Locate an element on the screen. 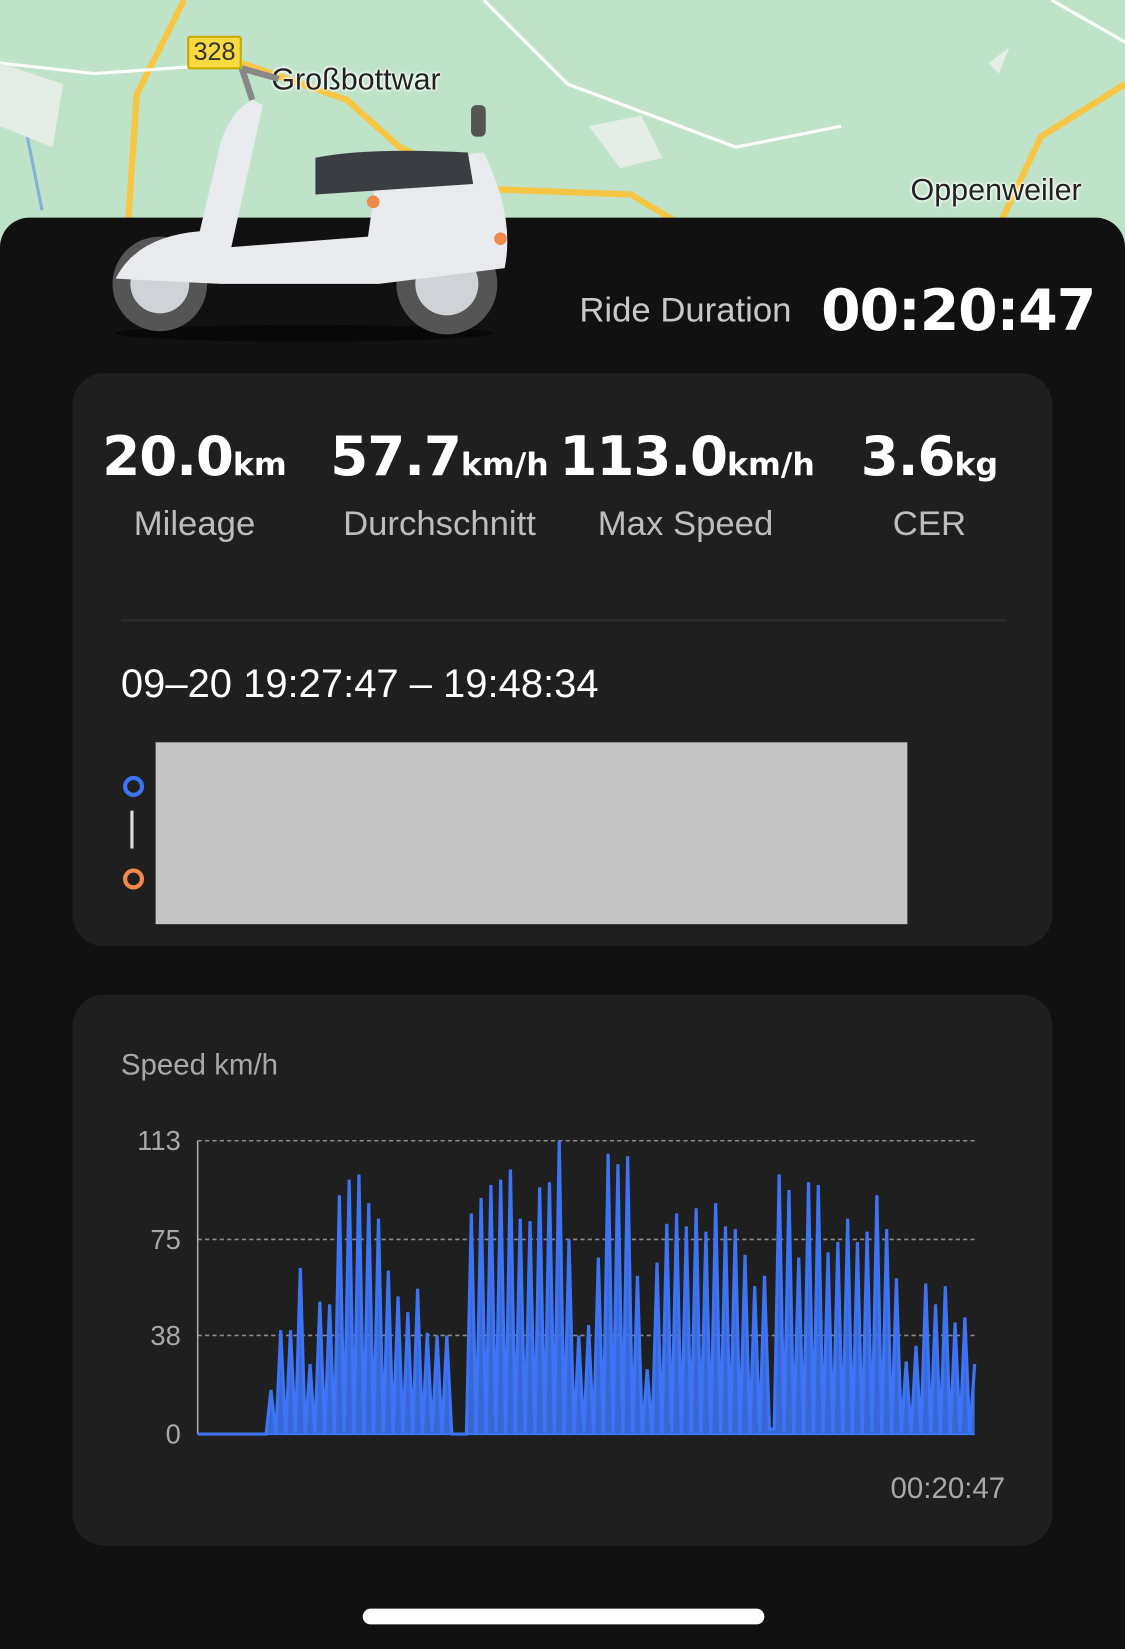 The image size is (1125, 1649). home-indicator is located at coordinates (563, 1616).